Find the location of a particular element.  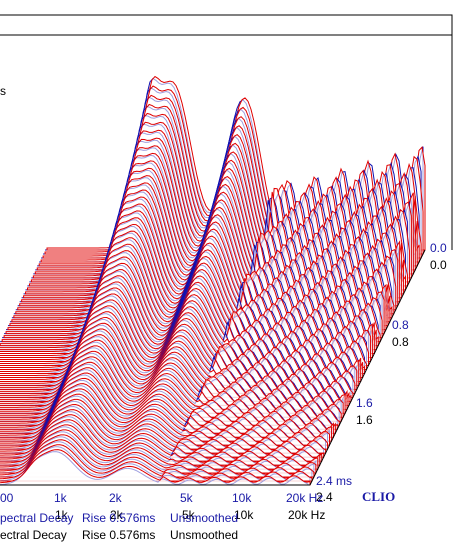

freq-label: 00 is located at coordinates (7, 498).